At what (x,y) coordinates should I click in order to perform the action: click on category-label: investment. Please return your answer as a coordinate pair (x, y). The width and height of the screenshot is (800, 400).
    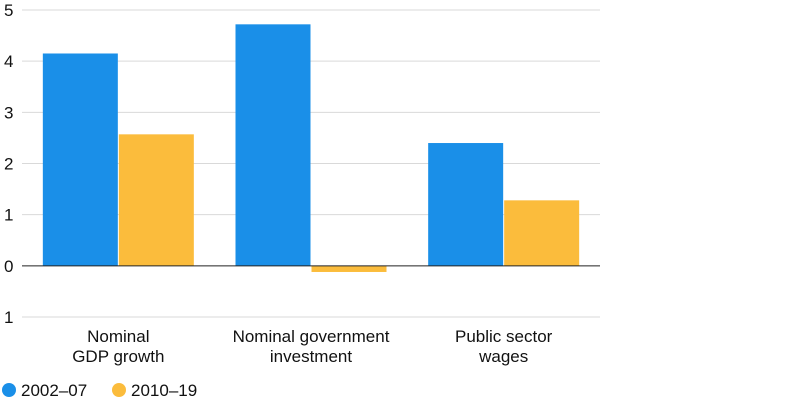
    Looking at the image, I should click on (311, 356).